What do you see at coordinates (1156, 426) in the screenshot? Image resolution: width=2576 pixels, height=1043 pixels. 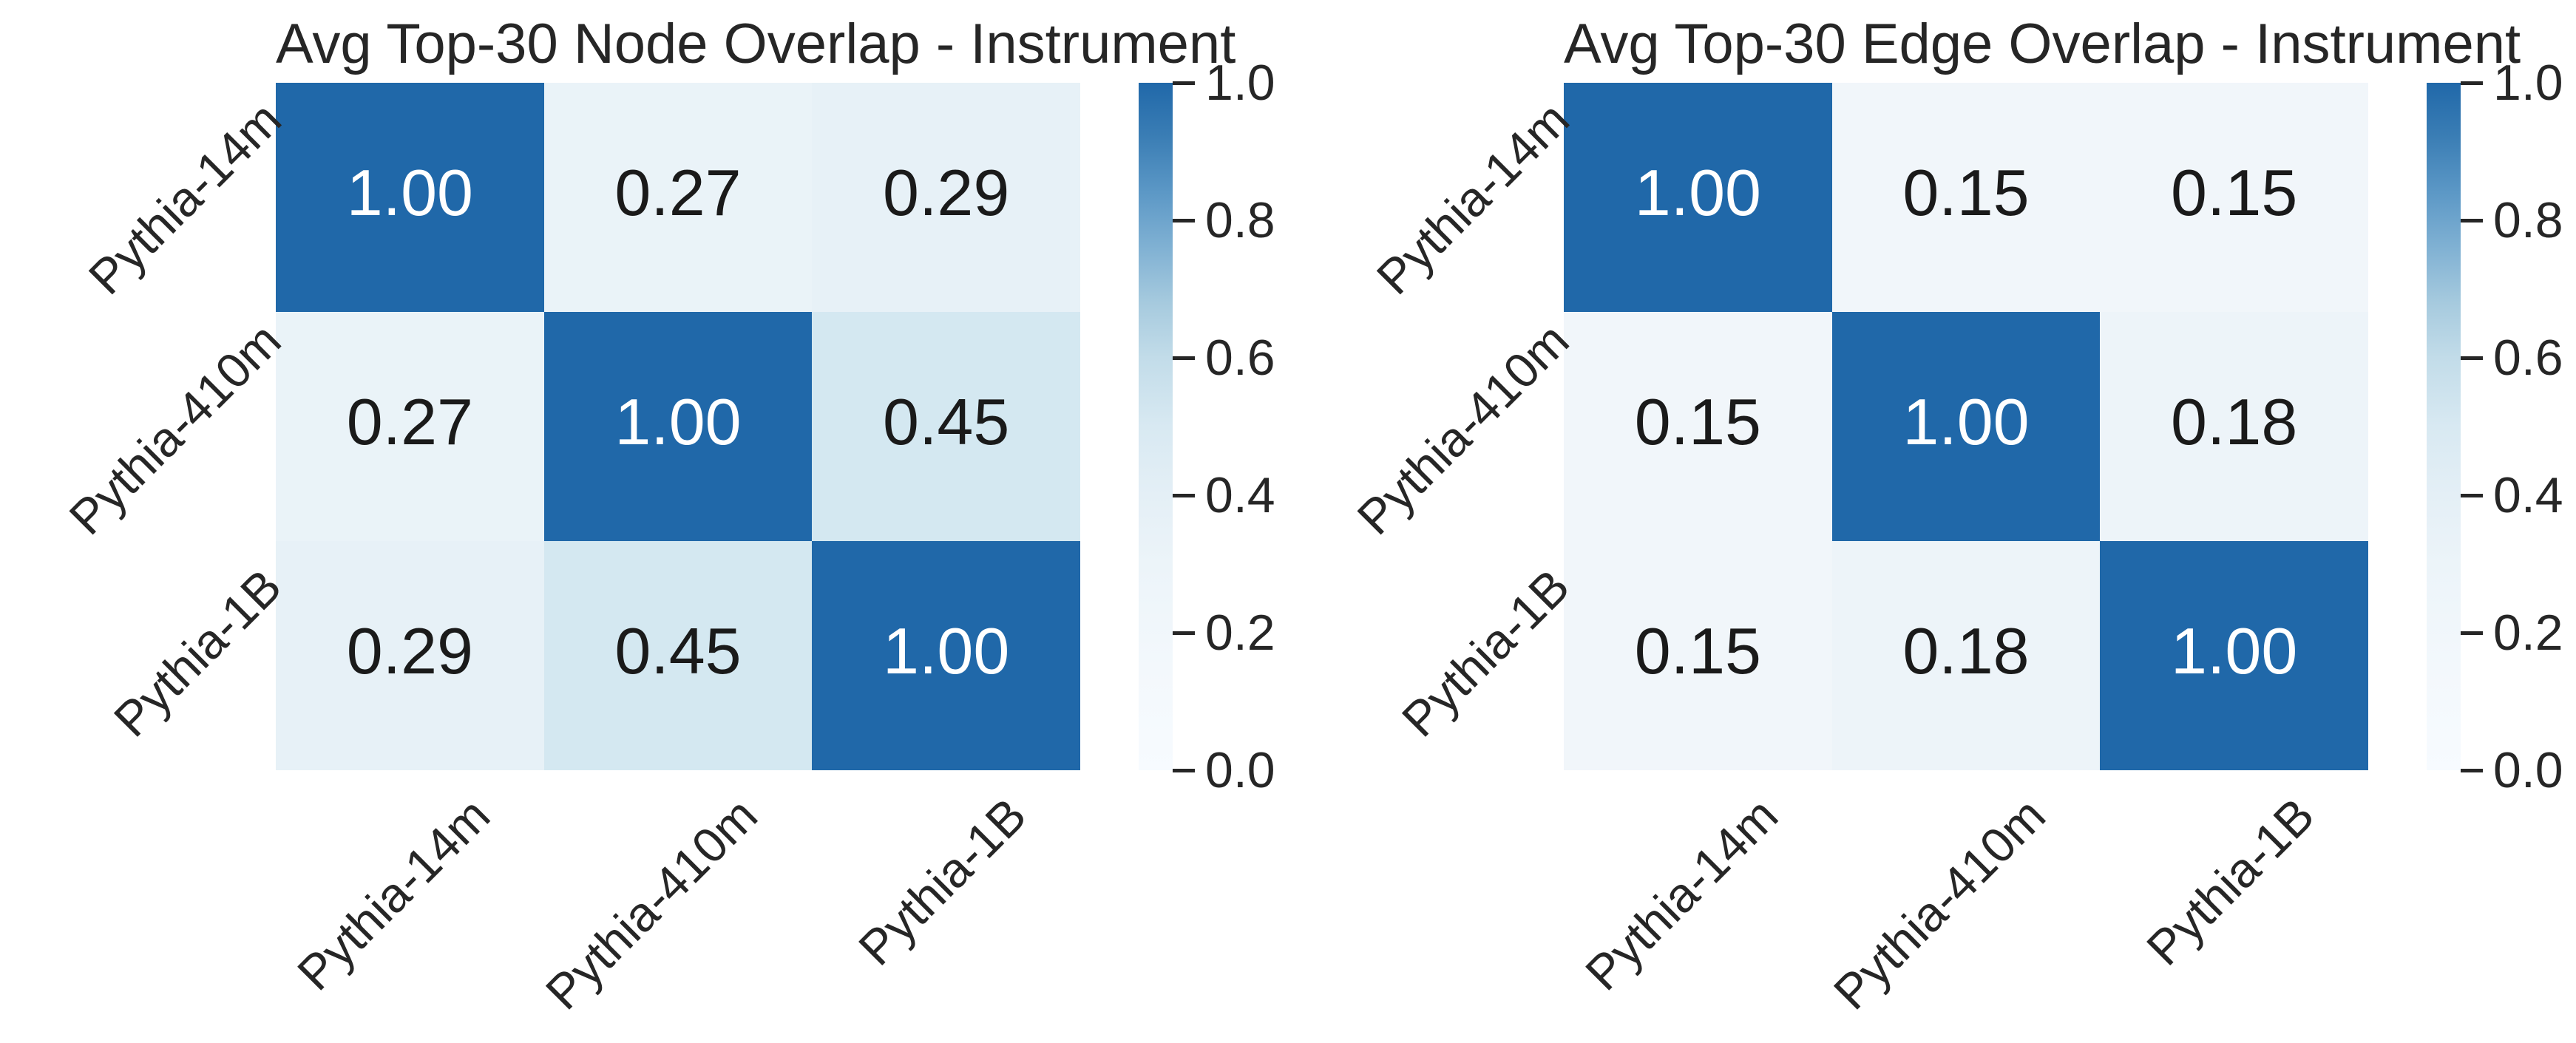 I see `colorbar-node-overlap` at bounding box center [1156, 426].